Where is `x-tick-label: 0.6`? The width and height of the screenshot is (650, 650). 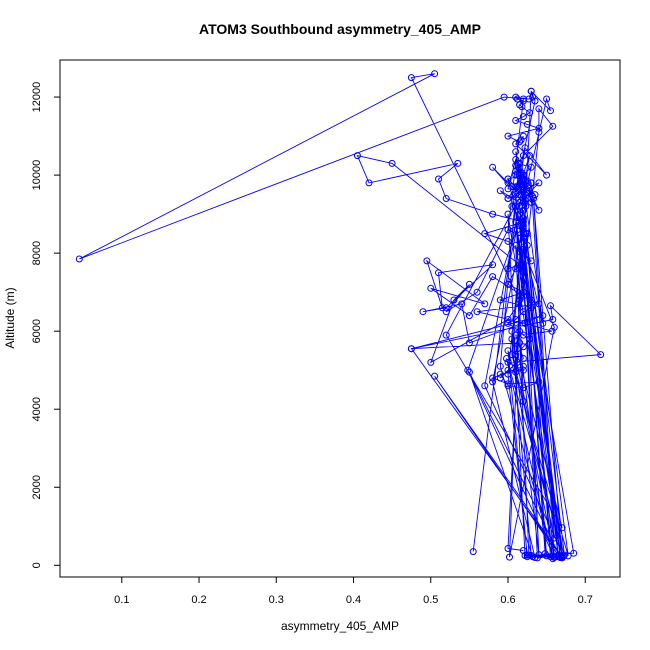 x-tick-label: 0.6 is located at coordinates (507, 600).